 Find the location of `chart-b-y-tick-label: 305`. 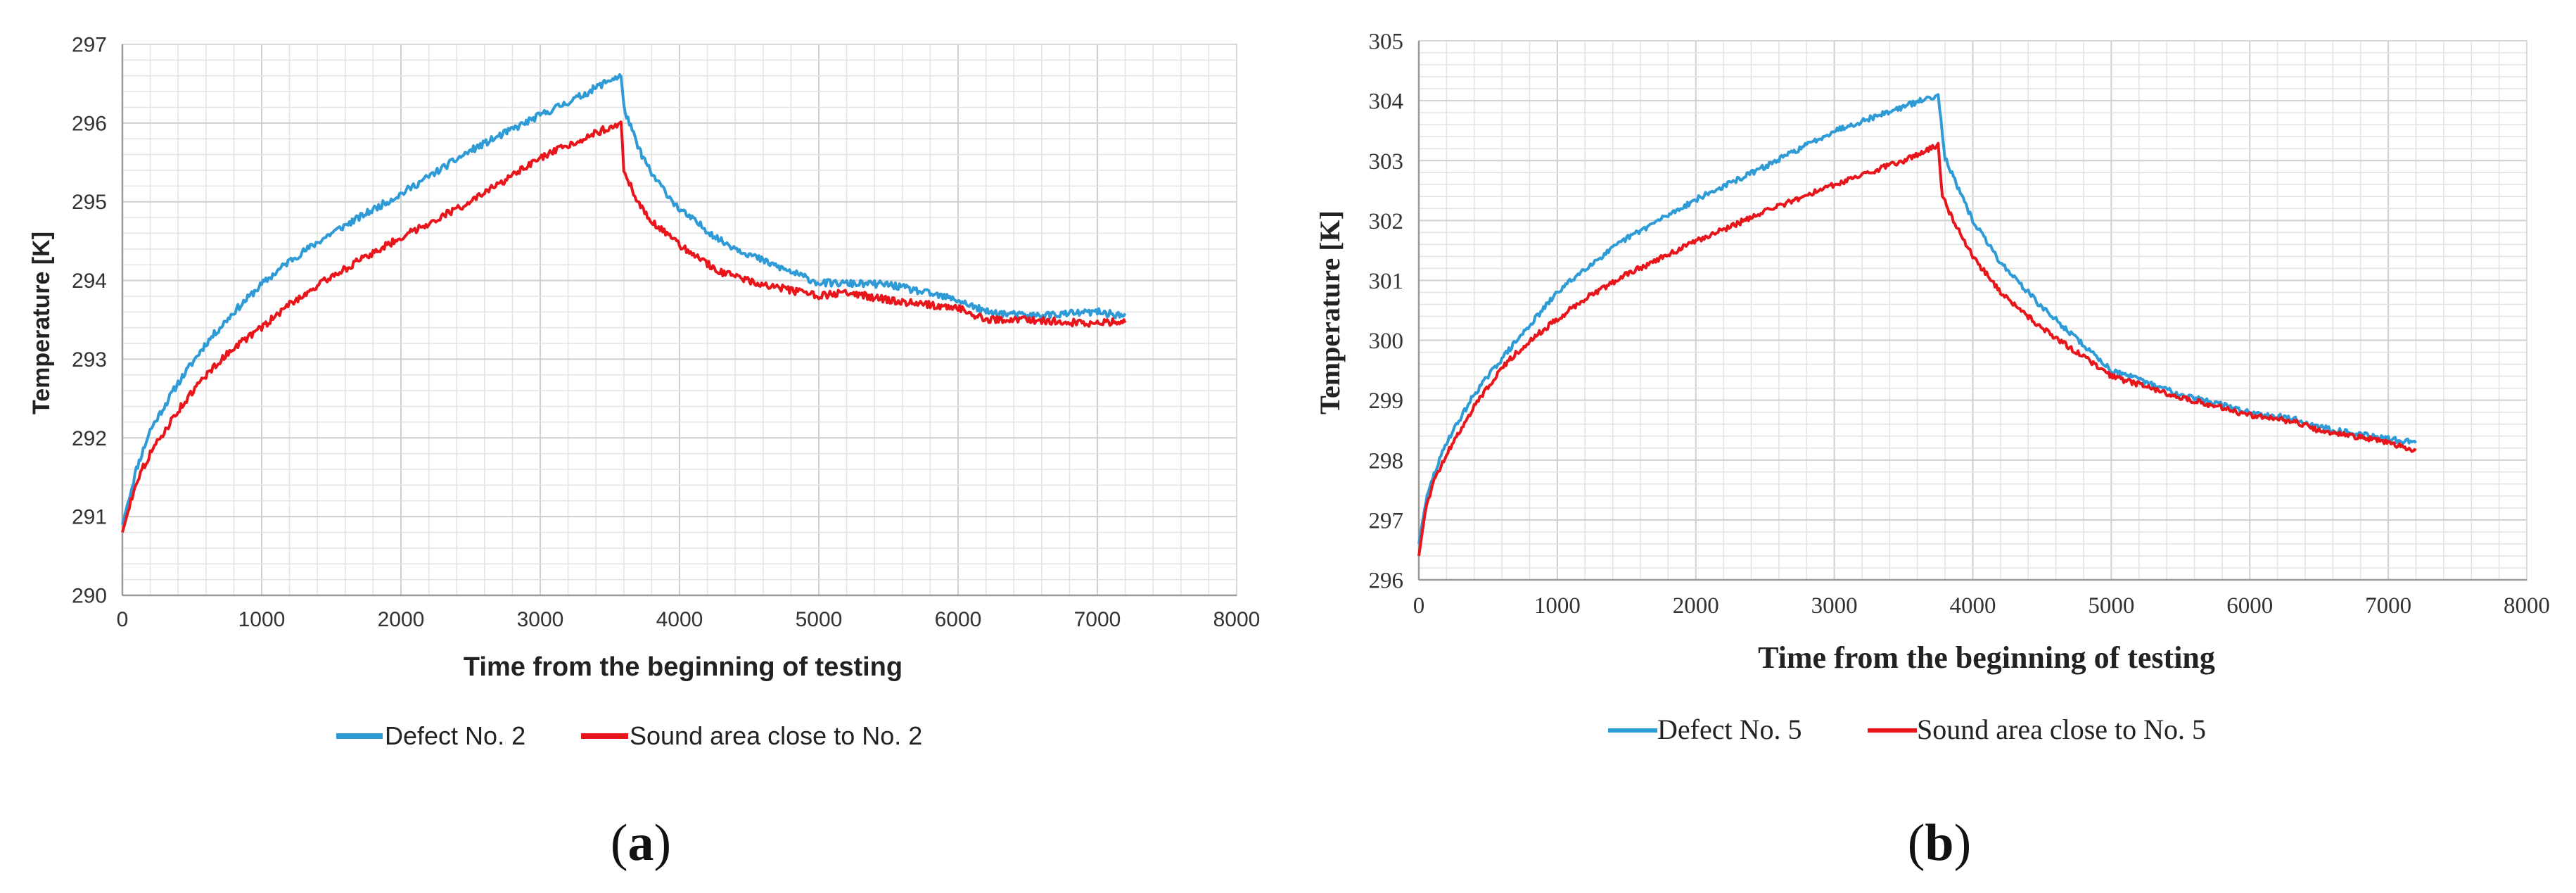

chart-b-y-tick-label: 305 is located at coordinates (1386, 42).